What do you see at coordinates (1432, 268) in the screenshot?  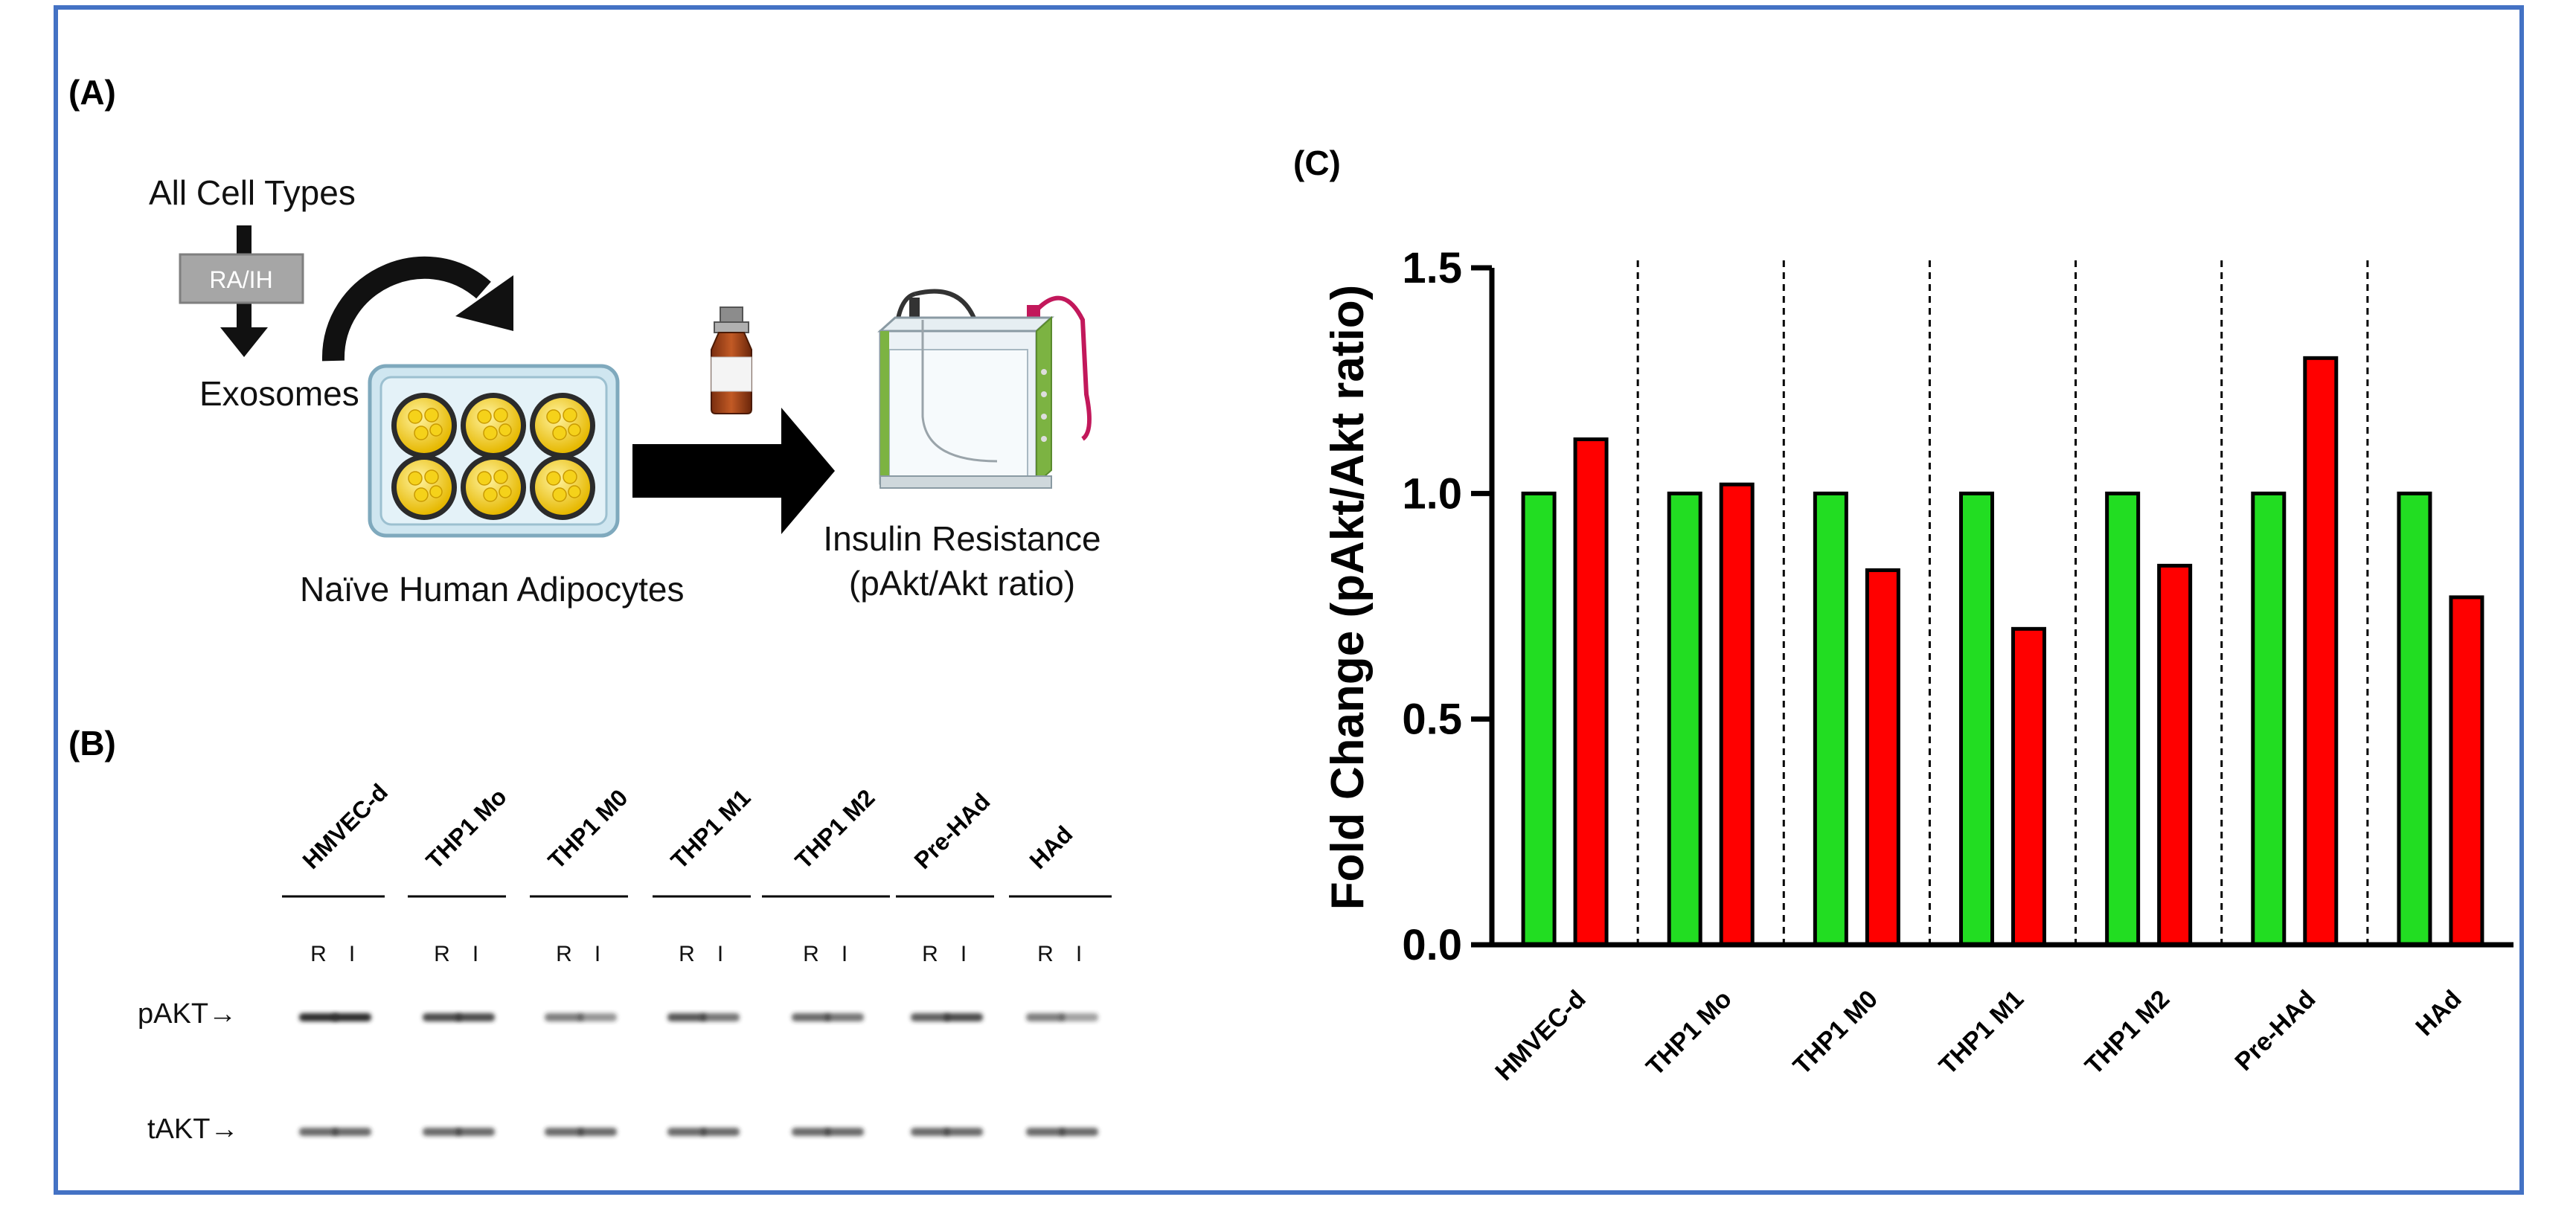 I see `y-tick-label: 1.5` at bounding box center [1432, 268].